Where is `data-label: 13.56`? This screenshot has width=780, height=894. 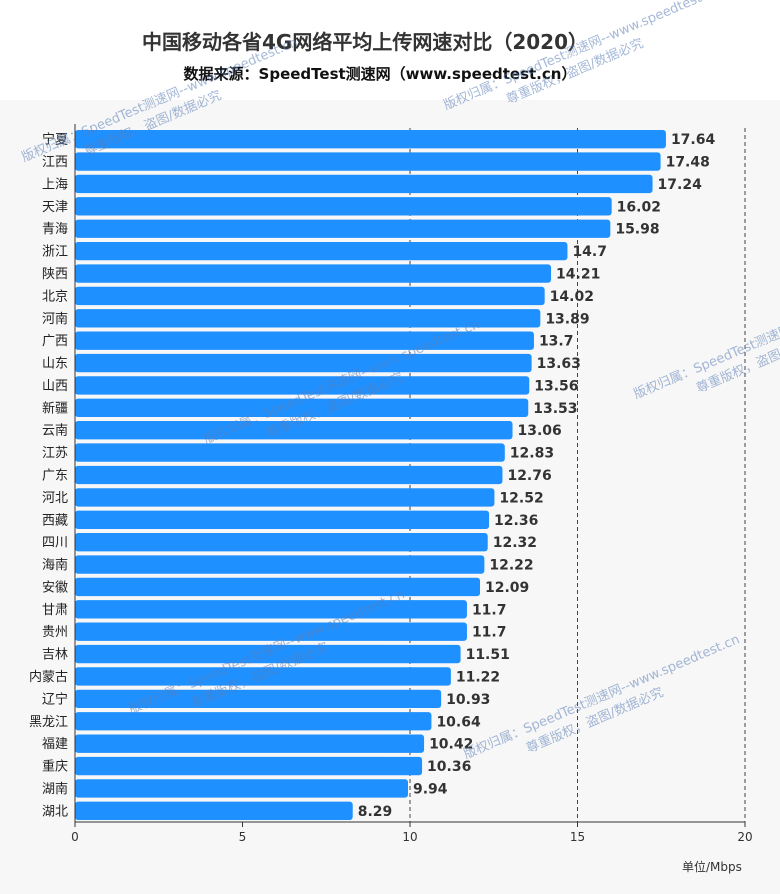 data-label: 13.56 is located at coordinates (556, 386).